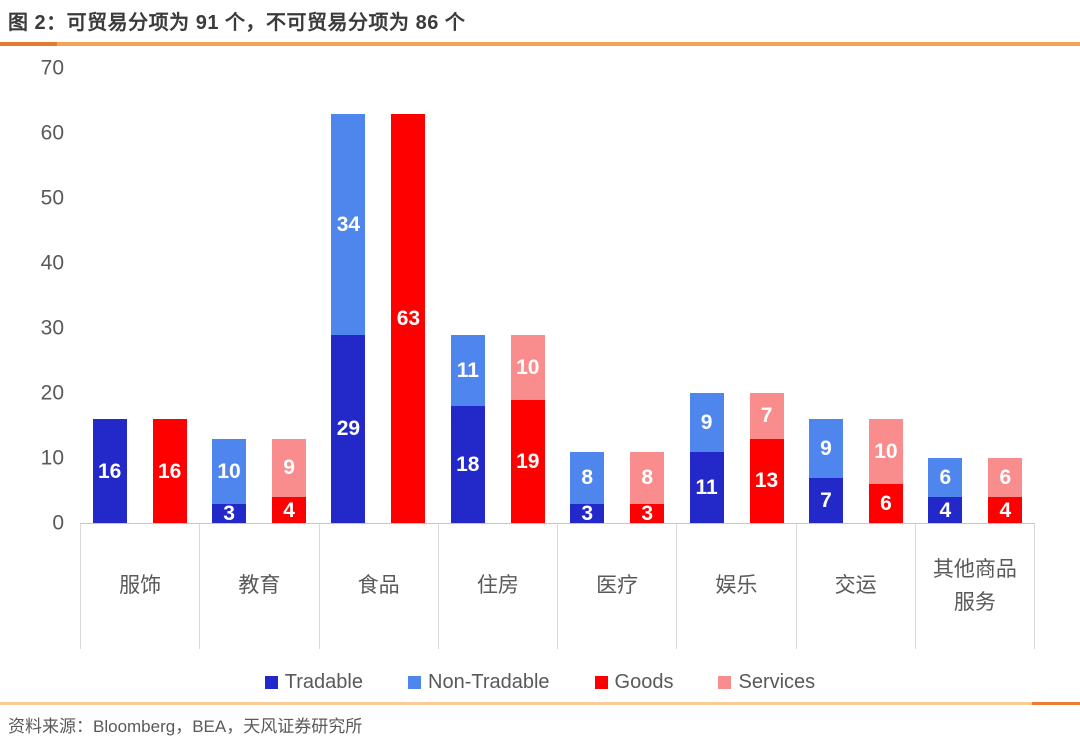 This screenshot has height=746, width=1080. I want to click on bar-segment: 18, so click(467, 464).